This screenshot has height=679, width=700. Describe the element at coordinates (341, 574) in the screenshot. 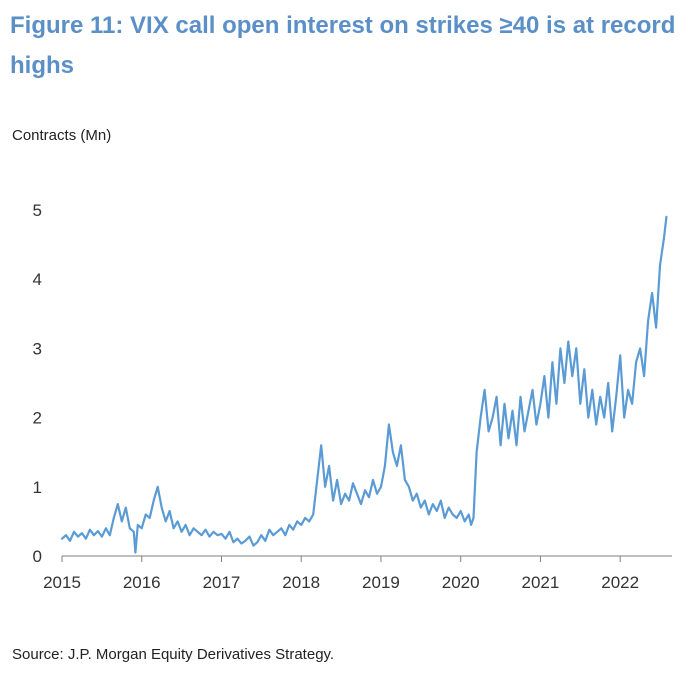

I see `x-axis-ticks: 2015 2016 2017 2018 2019 2020 2021 2022` at that location.